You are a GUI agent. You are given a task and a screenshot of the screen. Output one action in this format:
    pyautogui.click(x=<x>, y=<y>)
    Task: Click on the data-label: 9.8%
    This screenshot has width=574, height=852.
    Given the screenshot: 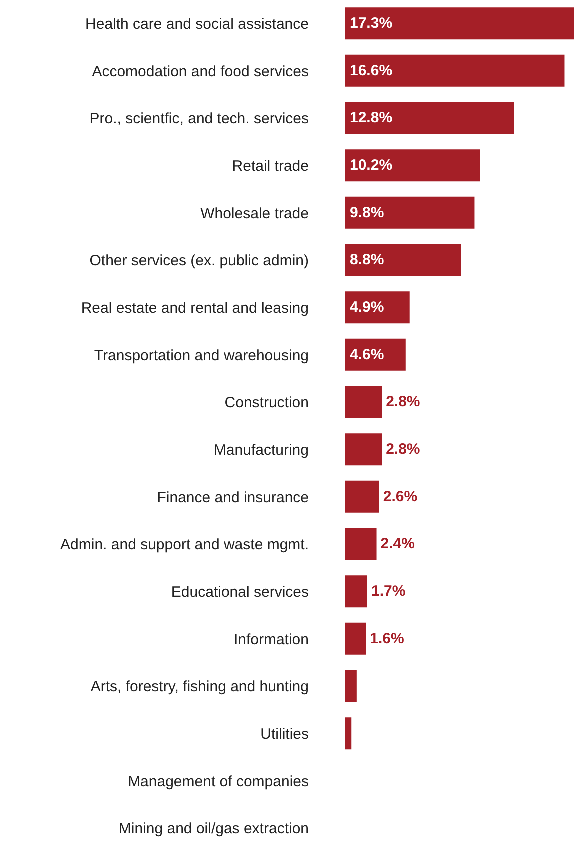 What is the action you would take?
    pyautogui.click(x=367, y=213)
    